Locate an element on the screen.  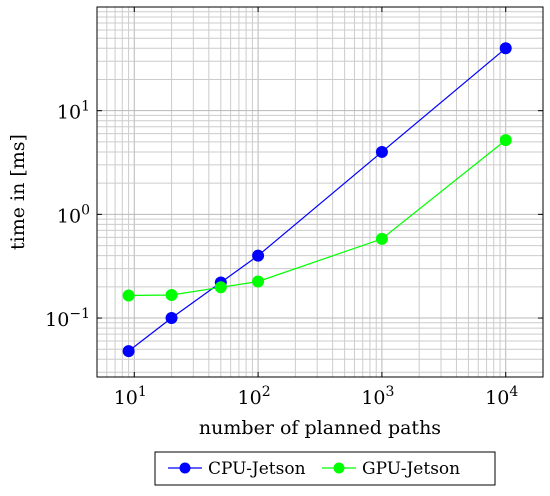
x-tick-label: 101 is located at coordinates (130, 396).